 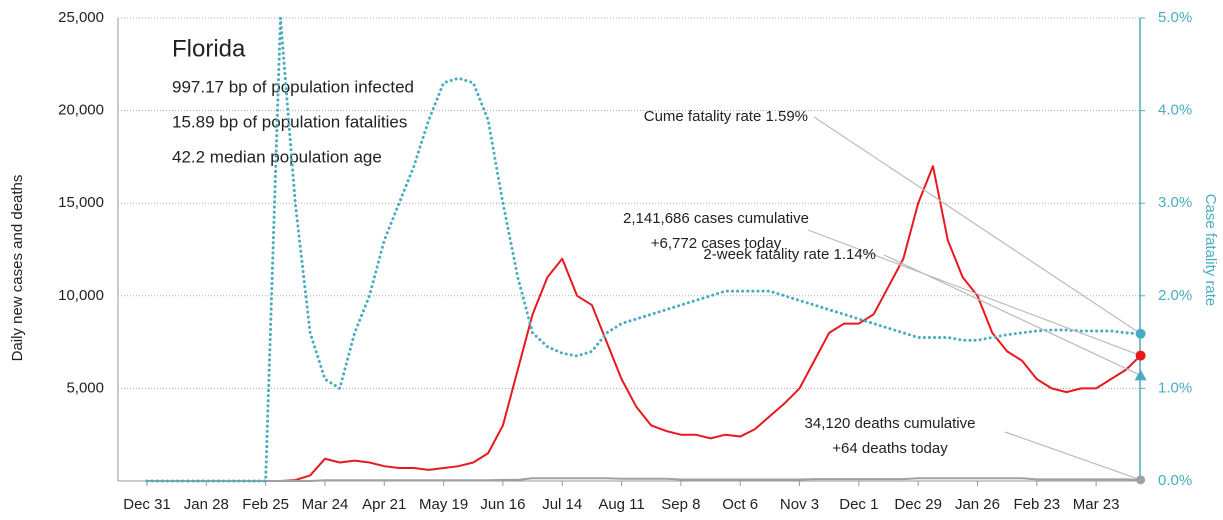 I want to click on y-tick-label: 15,000, so click(x=81, y=202).